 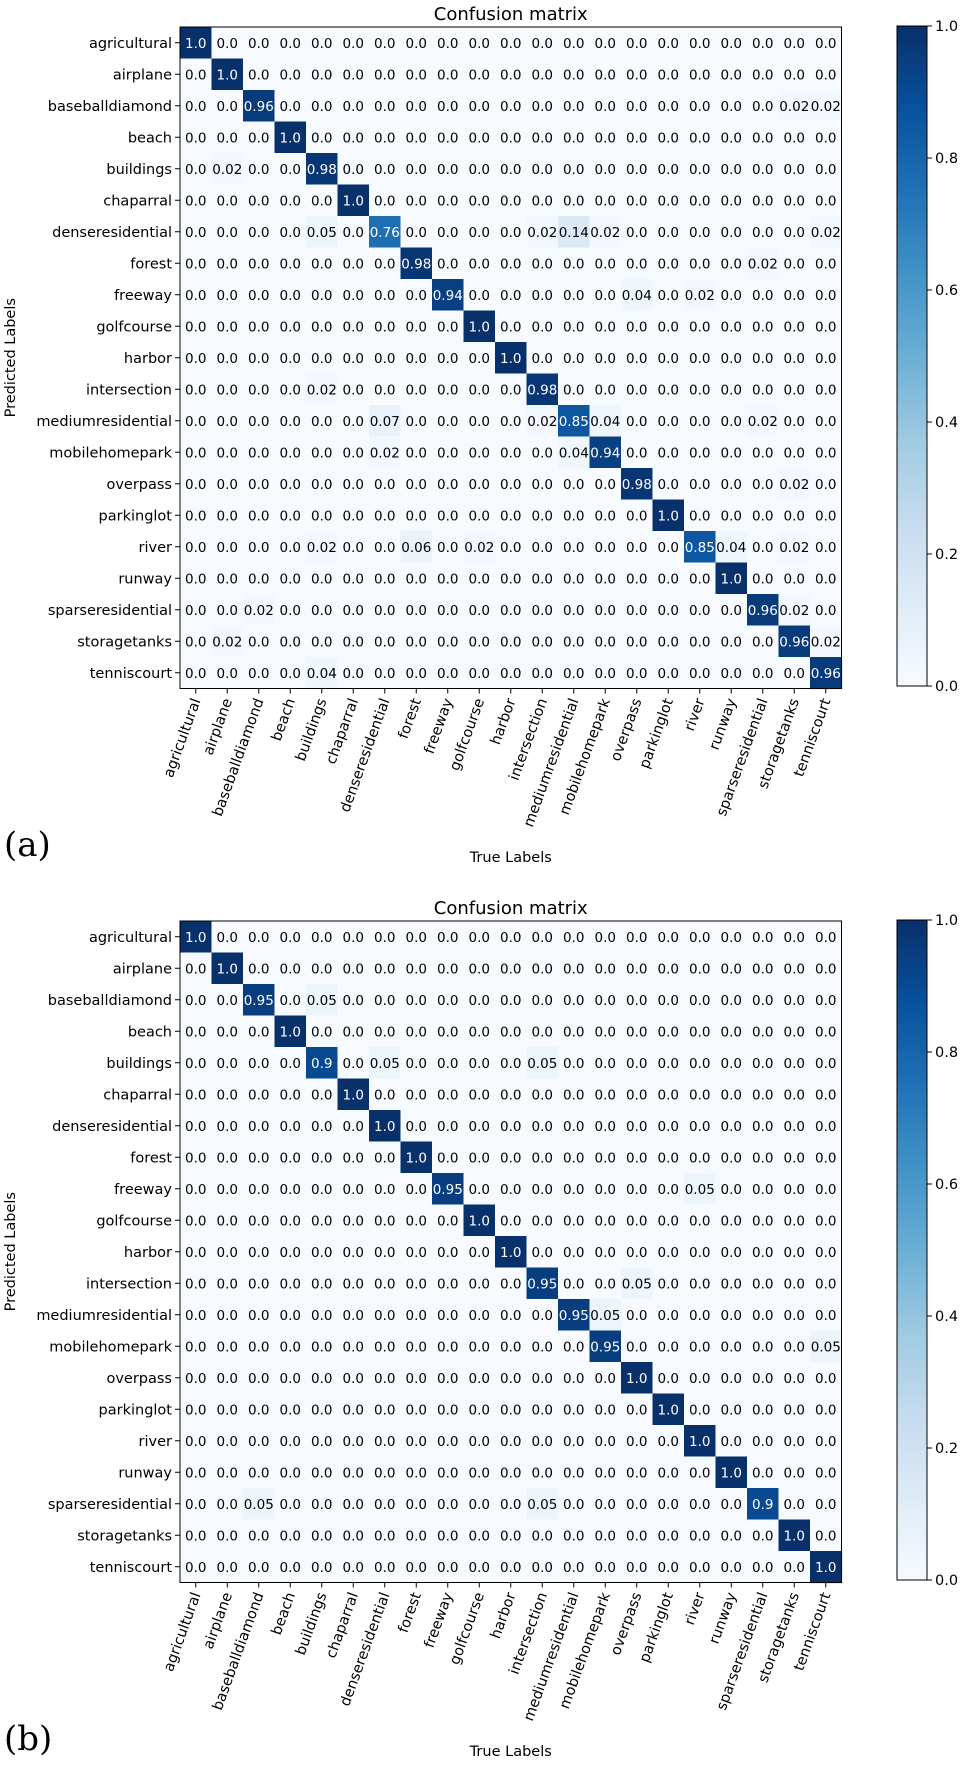 What do you see at coordinates (574, 233) in the screenshot?
I see `cell-value-label: 0.14` at bounding box center [574, 233].